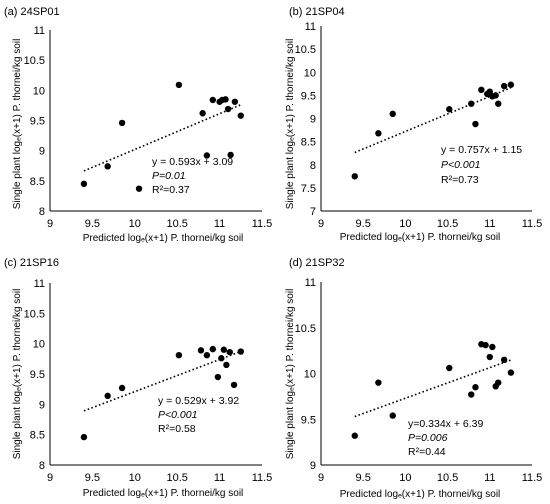 The height and width of the screenshot is (504, 550). What do you see at coordinates (37, 375) in the screenshot?
I see `panel-c-y-tick-label: 9.5` at bounding box center [37, 375].